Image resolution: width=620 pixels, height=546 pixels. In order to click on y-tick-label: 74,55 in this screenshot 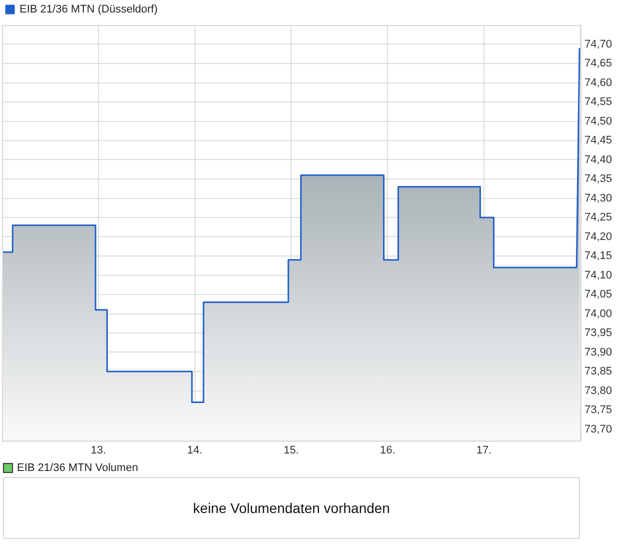, I will do `click(598, 102)`.